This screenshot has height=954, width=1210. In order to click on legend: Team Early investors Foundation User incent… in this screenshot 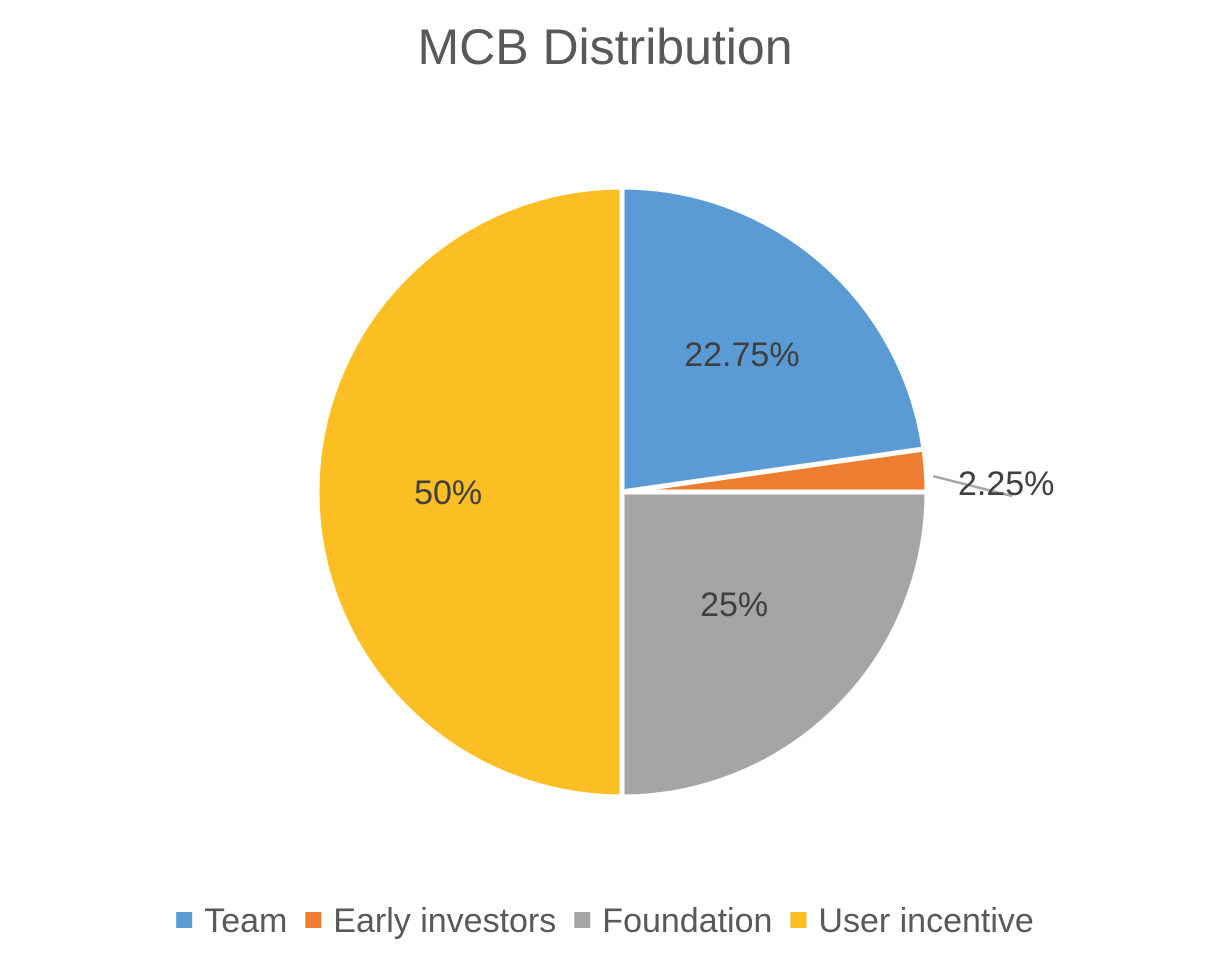, I will do `click(605, 921)`.